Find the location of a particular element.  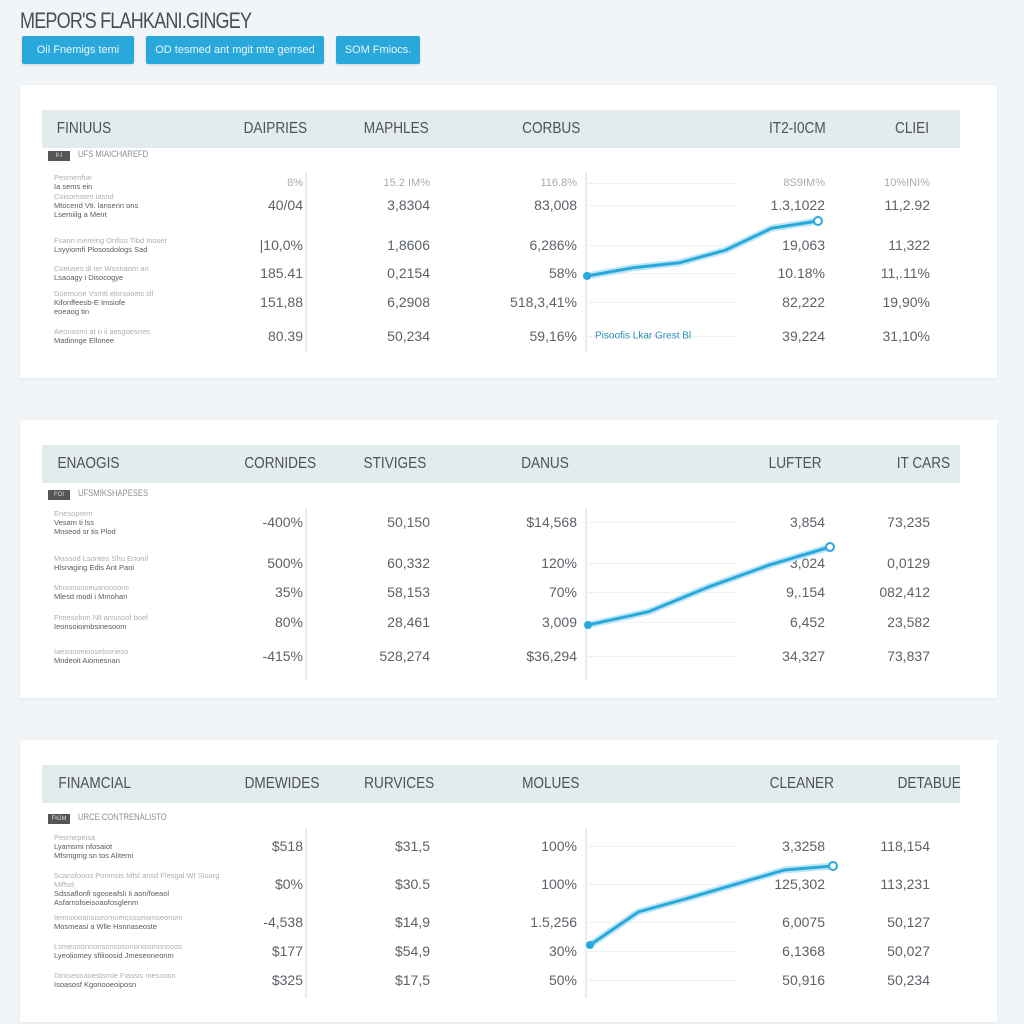

row-label-line: Lyeoliomey sfilioosid Jmeseoneonm is located at coordinates (114, 955).